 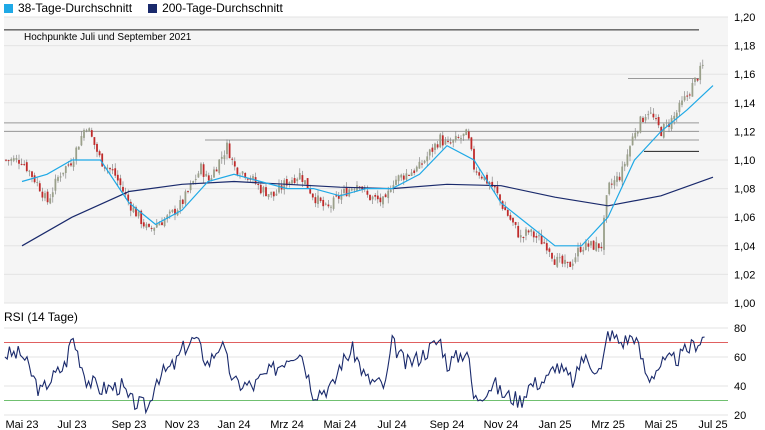 What do you see at coordinates (740, 416) in the screenshot?
I see `rsi-y-tick-label: 20` at bounding box center [740, 416].